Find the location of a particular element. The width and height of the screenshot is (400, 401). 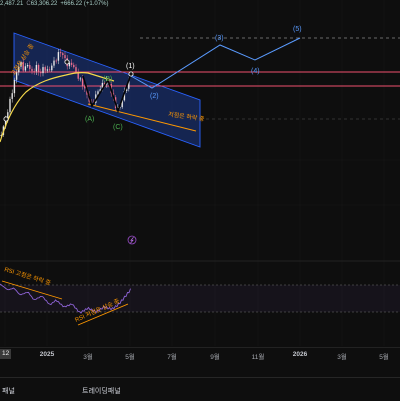

bottom-panel: 패널 트레이딩패널 is located at coordinates (200, 389).